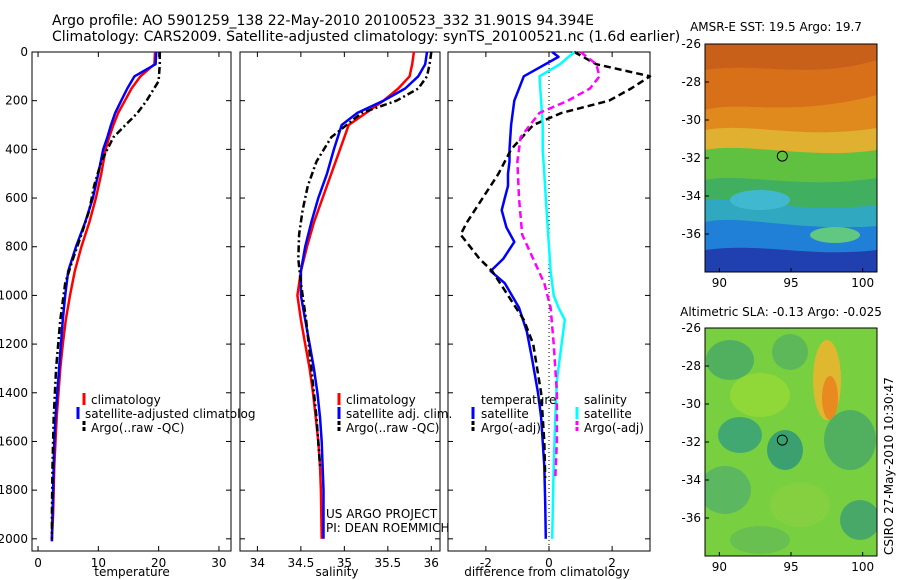  Describe the element at coordinates (158, 563) in the screenshot. I see `x-tick-label: 20` at that location.